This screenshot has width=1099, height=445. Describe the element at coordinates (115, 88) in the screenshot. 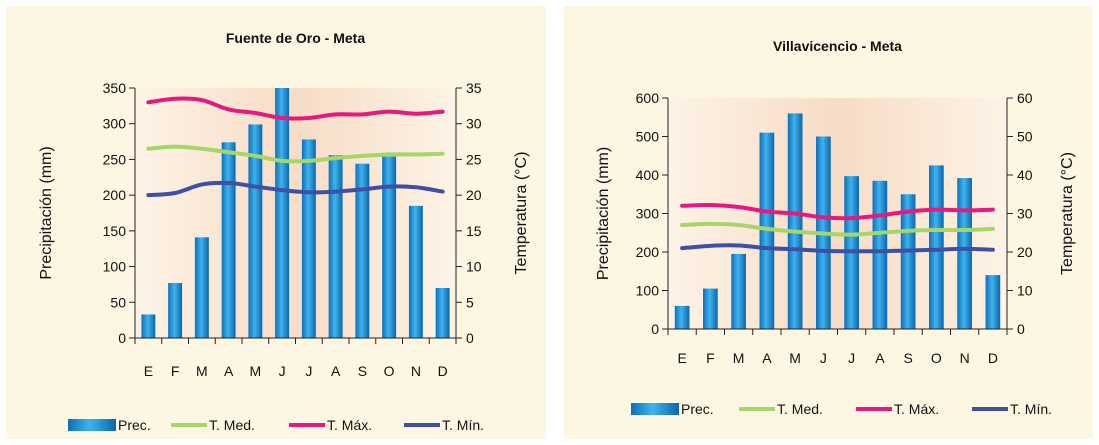

I see `left-tick-label: 350` at that location.